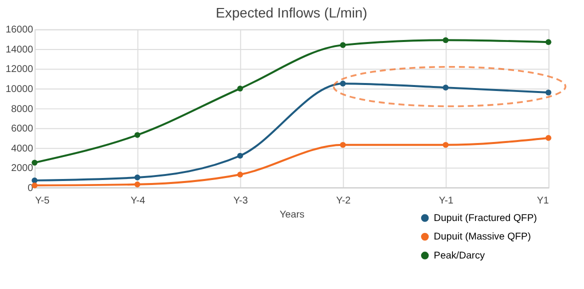 This screenshot has width=584, height=289. What do you see at coordinates (485, 218) in the screenshot?
I see `legend-label: Dupuit (Fractured QFP)` at bounding box center [485, 218].